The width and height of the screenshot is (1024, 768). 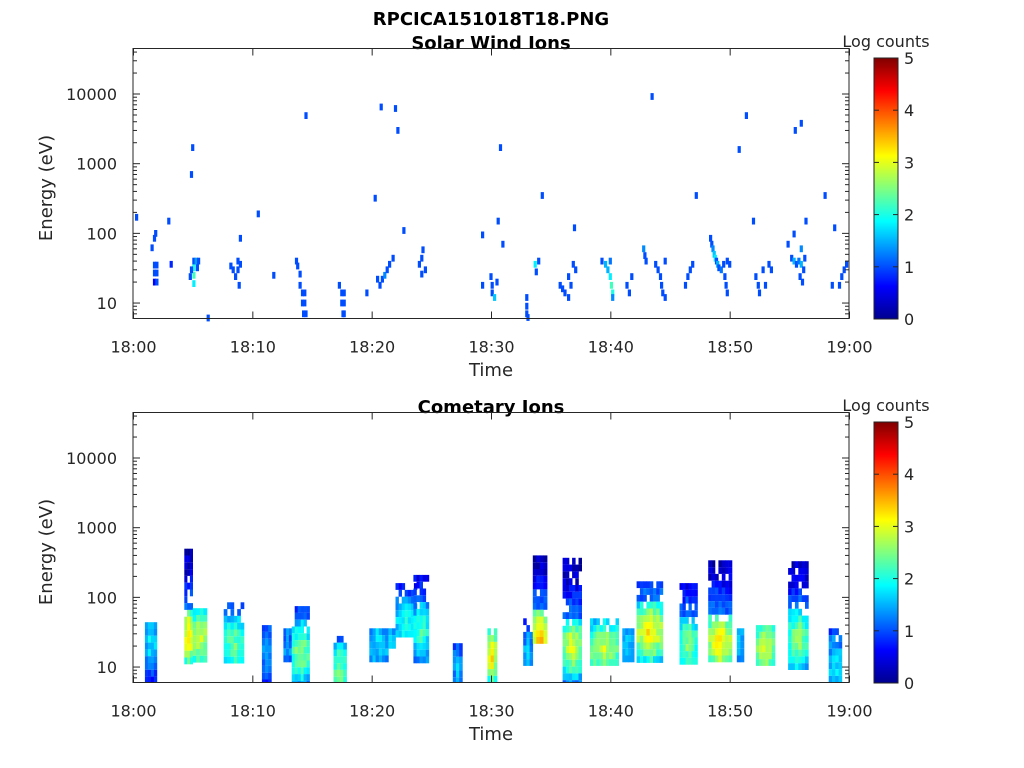 What do you see at coordinates (46, 188) in the screenshot?
I see `y-axis-label: Energy (eV)` at bounding box center [46, 188].